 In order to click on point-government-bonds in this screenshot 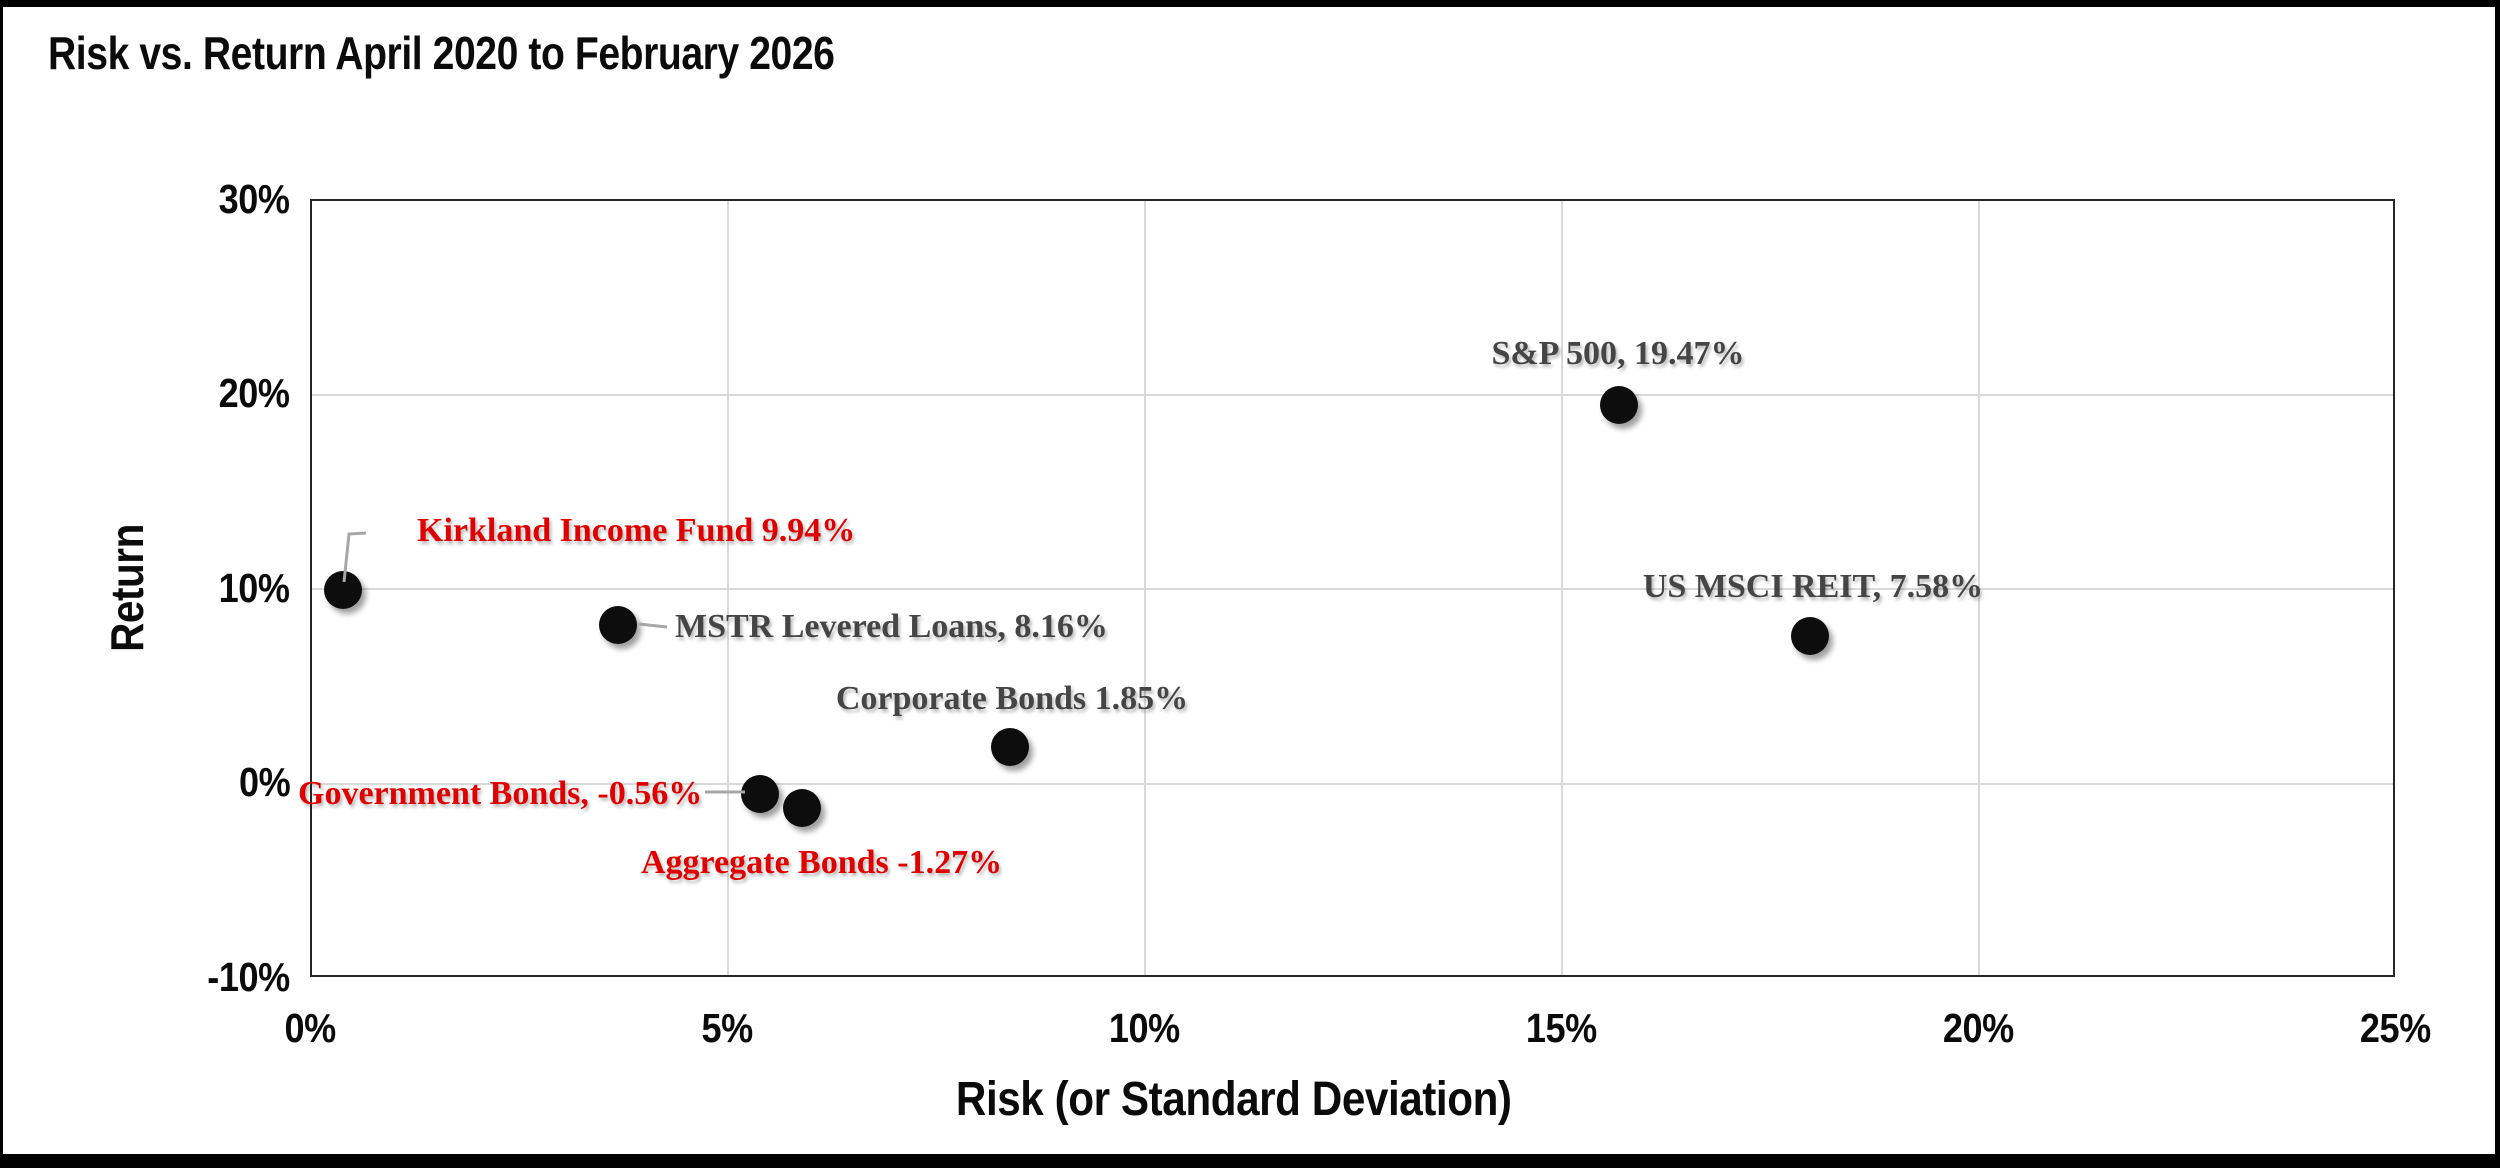, I will do `click(760, 794)`.